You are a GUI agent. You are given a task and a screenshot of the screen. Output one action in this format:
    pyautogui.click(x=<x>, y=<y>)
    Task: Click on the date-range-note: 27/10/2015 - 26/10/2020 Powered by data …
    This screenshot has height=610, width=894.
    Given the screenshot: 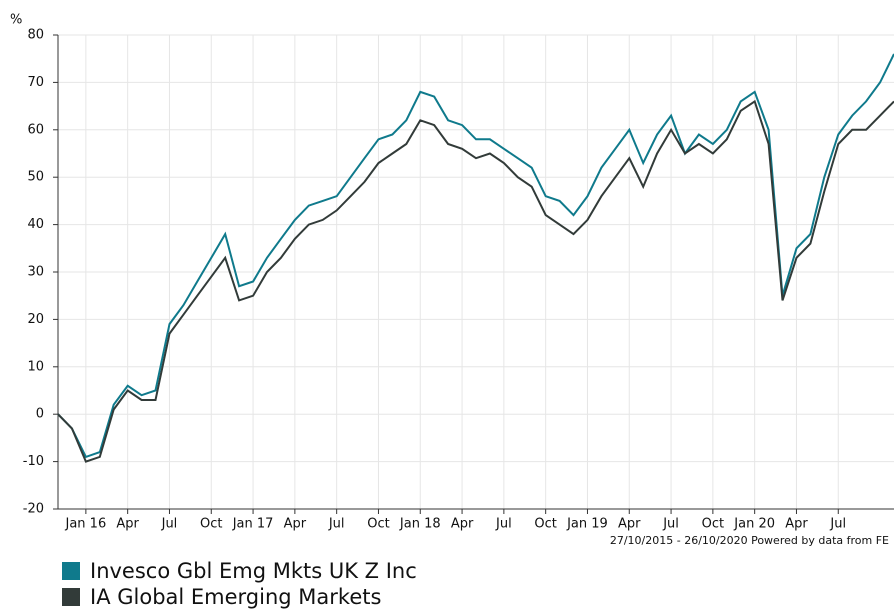 What is the action you would take?
    pyautogui.click(x=749, y=540)
    